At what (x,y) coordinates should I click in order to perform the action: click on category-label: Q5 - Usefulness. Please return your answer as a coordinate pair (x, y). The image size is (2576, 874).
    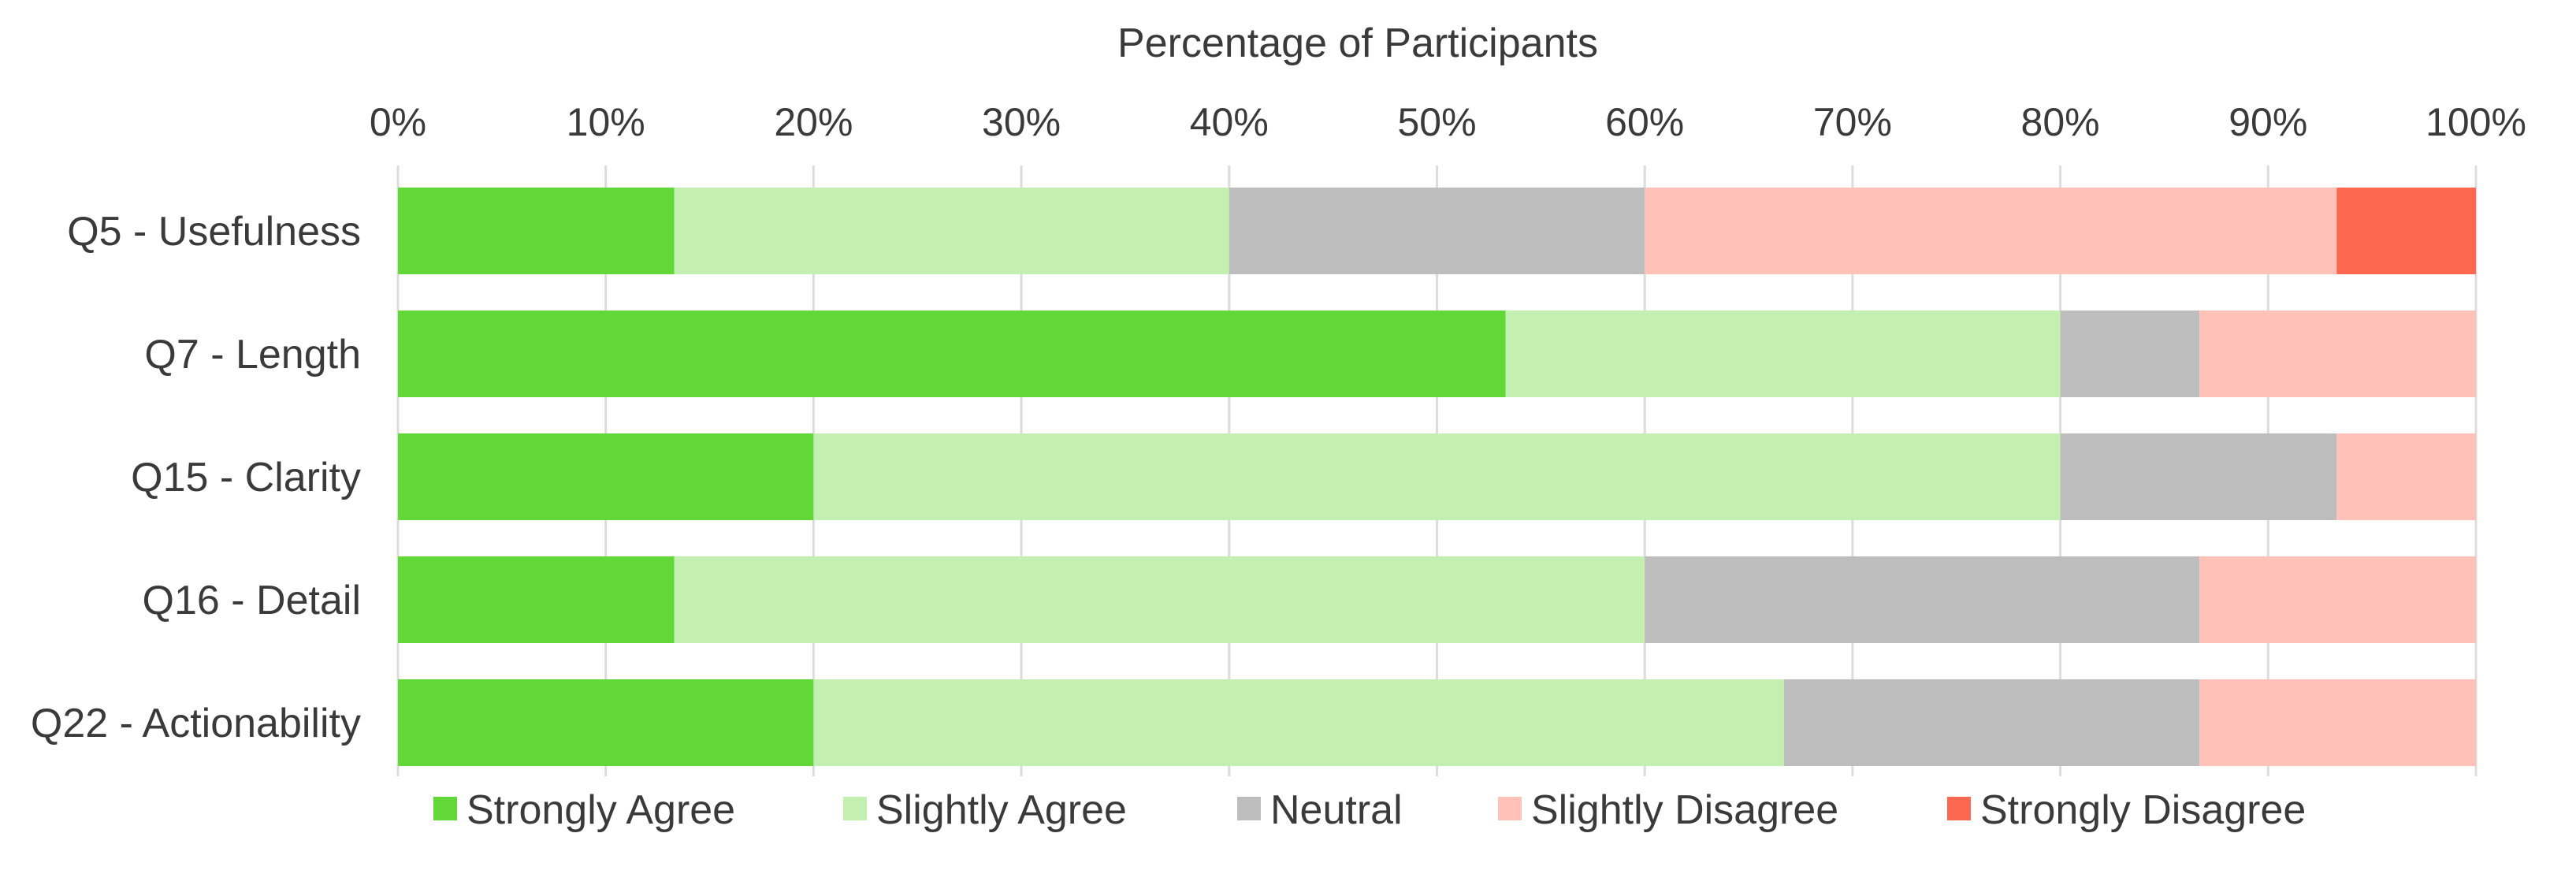
    Looking at the image, I should click on (214, 232).